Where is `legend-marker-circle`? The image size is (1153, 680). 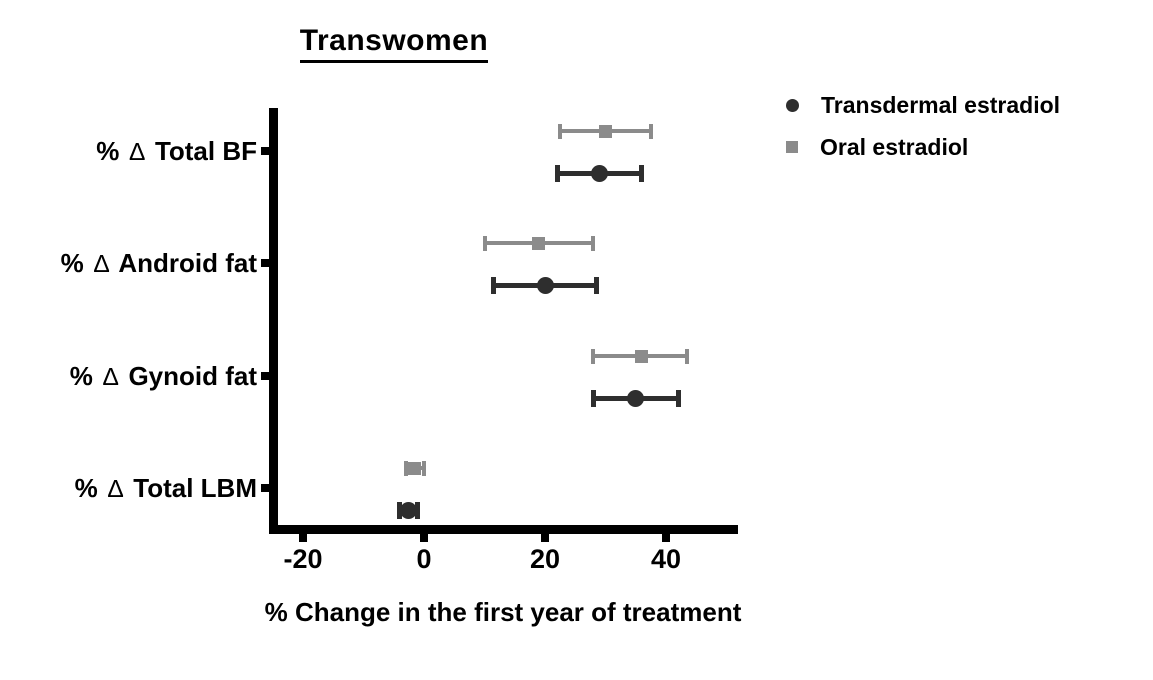
legend-marker-circle is located at coordinates (792, 105).